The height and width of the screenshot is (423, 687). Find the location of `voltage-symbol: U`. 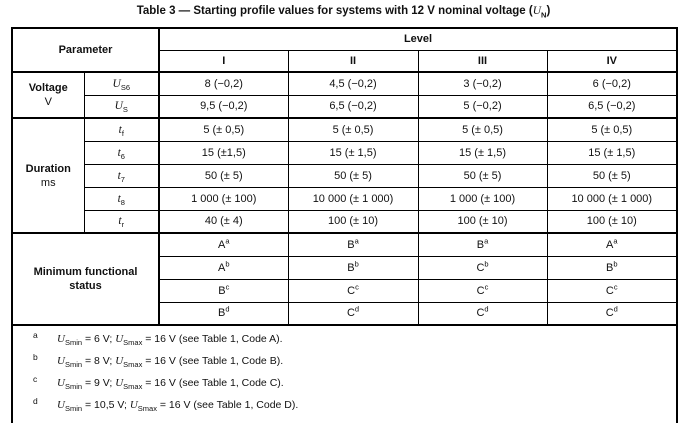

voltage-symbol: U is located at coordinates (537, 11).